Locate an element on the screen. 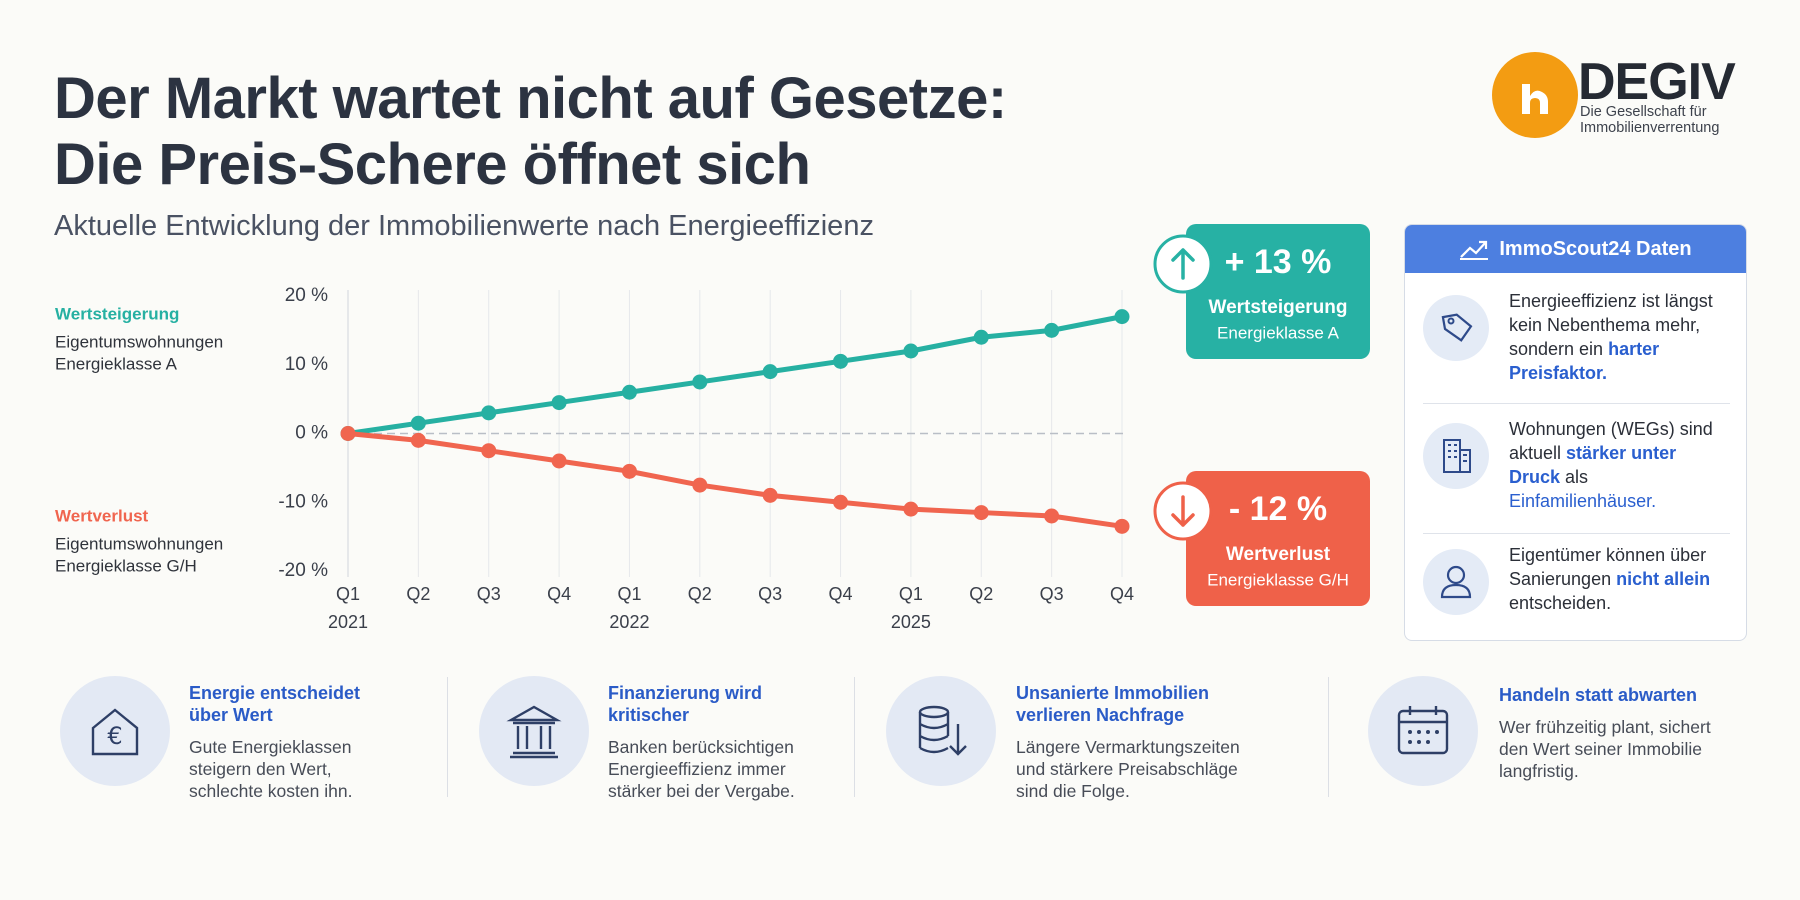 The image size is (1800, 900). feature-title: Handeln statt abwarten is located at coordinates (1598, 695).